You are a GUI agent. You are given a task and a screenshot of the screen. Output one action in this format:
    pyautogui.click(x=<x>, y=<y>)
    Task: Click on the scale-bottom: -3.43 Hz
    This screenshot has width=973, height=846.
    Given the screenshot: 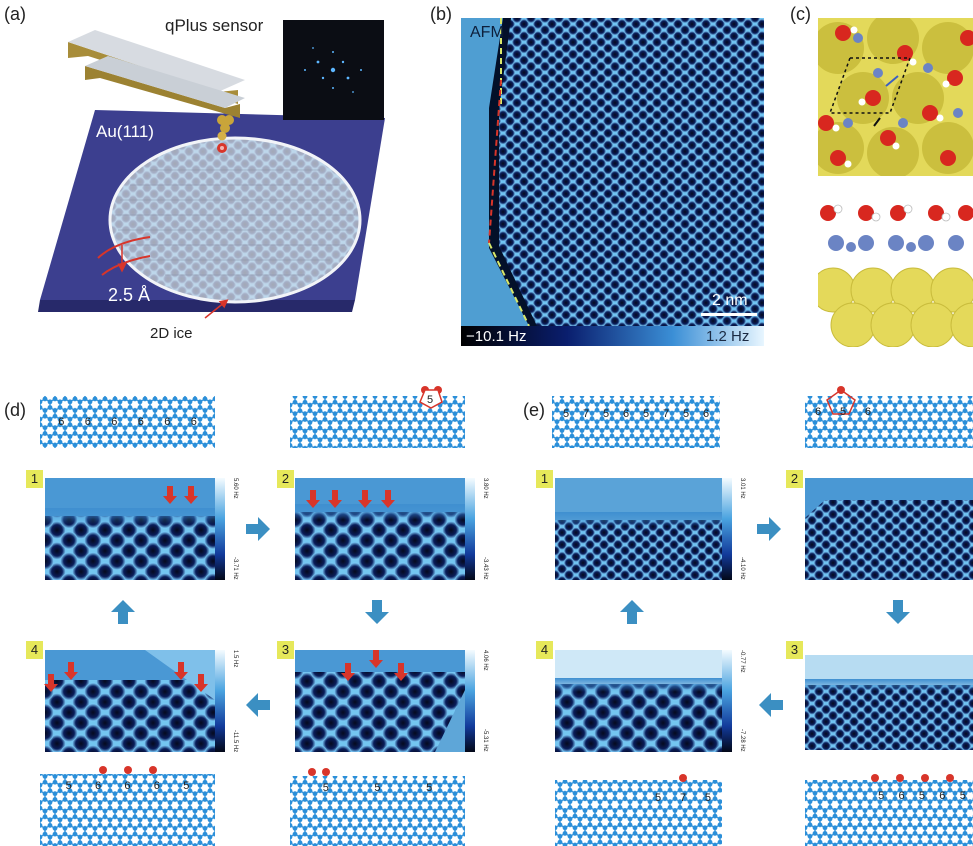 What is the action you would take?
    pyautogui.click(x=485, y=568)
    